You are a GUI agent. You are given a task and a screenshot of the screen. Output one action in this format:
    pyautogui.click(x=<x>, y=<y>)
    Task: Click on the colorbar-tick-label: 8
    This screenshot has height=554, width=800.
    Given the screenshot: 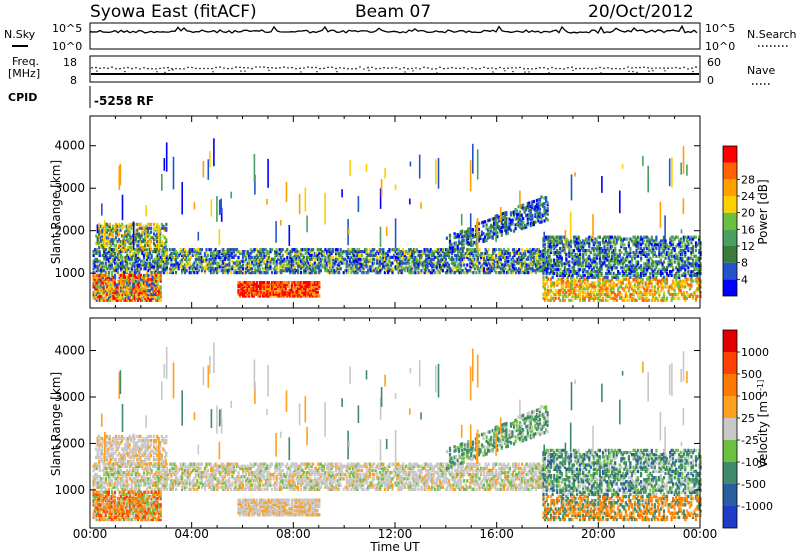 What is the action you would take?
    pyautogui.click(x=744, y=263)
    